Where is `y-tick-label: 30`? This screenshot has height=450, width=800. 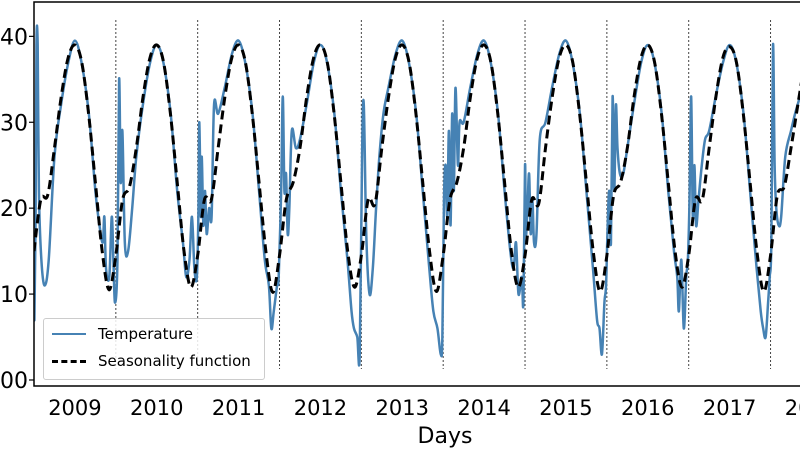 y-tick-label: 30 is located at coordinates (14, 123).